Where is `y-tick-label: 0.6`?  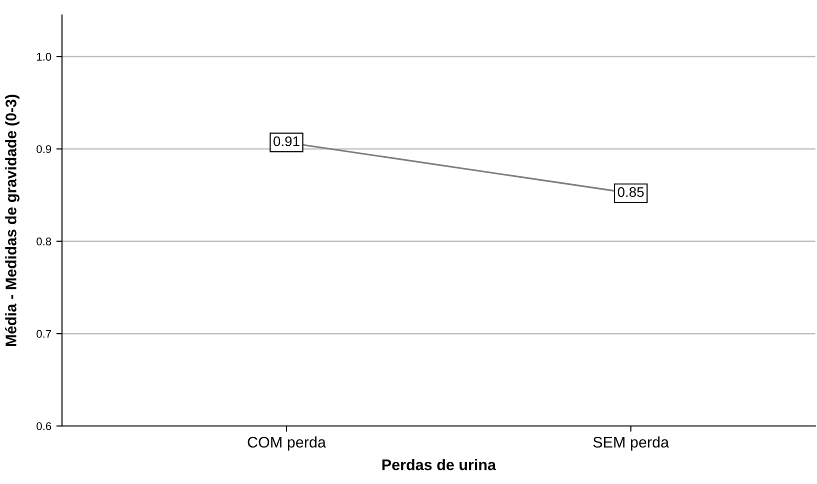
y-tick-label: 0.6 is located at coordinates (44, 426).